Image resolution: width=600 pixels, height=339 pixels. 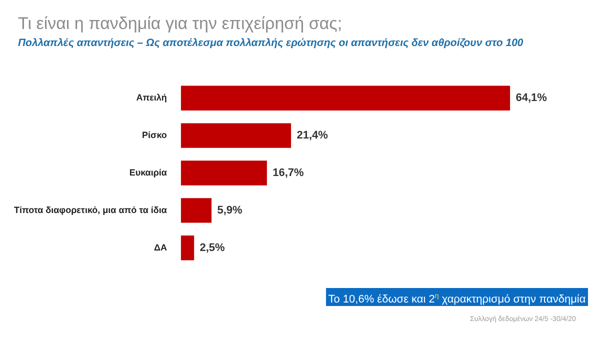 What do you see at coordinates (271, 43) in the screenshot?
I see `chart-subtitle: Πολλαπλές απαντήσεις – Ως αποτέλεσμα πολλαπλής ερώτησης οι απαντήσεις δεν αθροίζουν στο 100` at bounding box center [271, 43].